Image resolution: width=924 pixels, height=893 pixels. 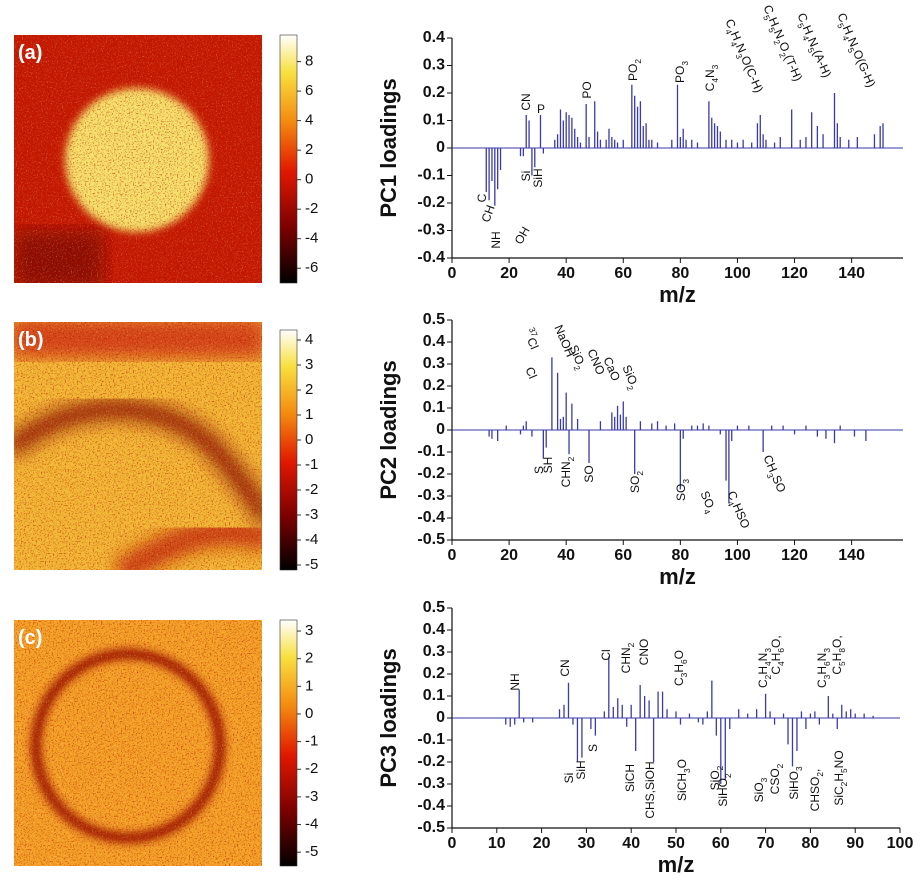 I want to click on annotation: CH, so click(x=488, y=213).